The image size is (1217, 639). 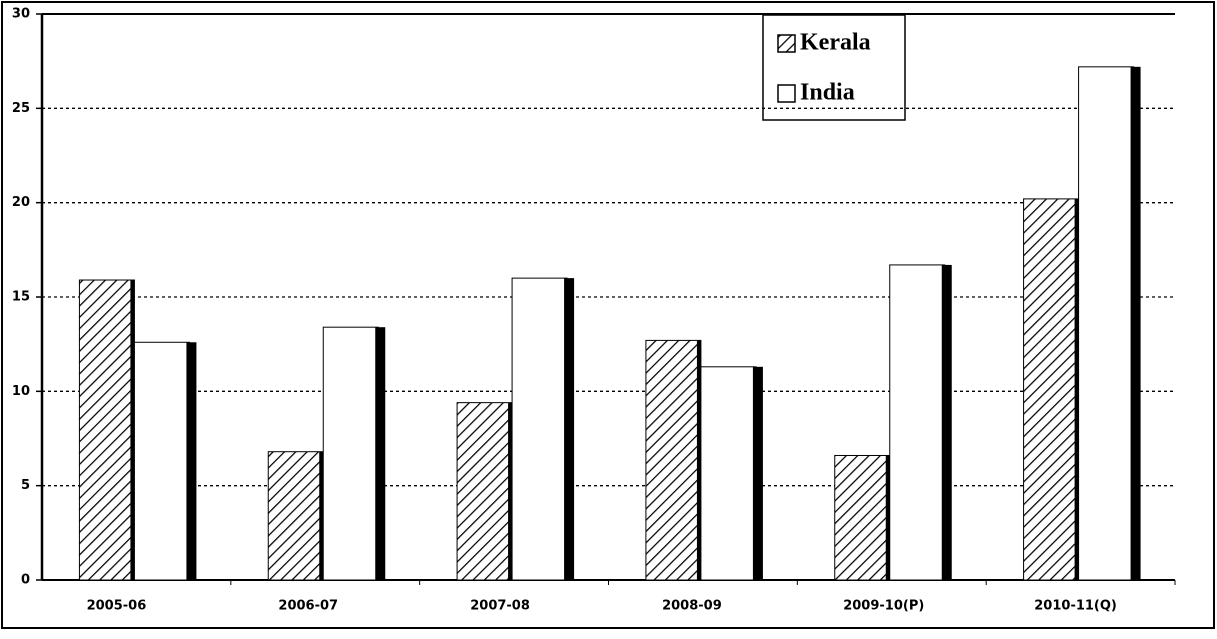 What do you see at coordinates (835, 43) in the screenshot?
I see `legend-label: Kerala` at bounding box center [835, 43].